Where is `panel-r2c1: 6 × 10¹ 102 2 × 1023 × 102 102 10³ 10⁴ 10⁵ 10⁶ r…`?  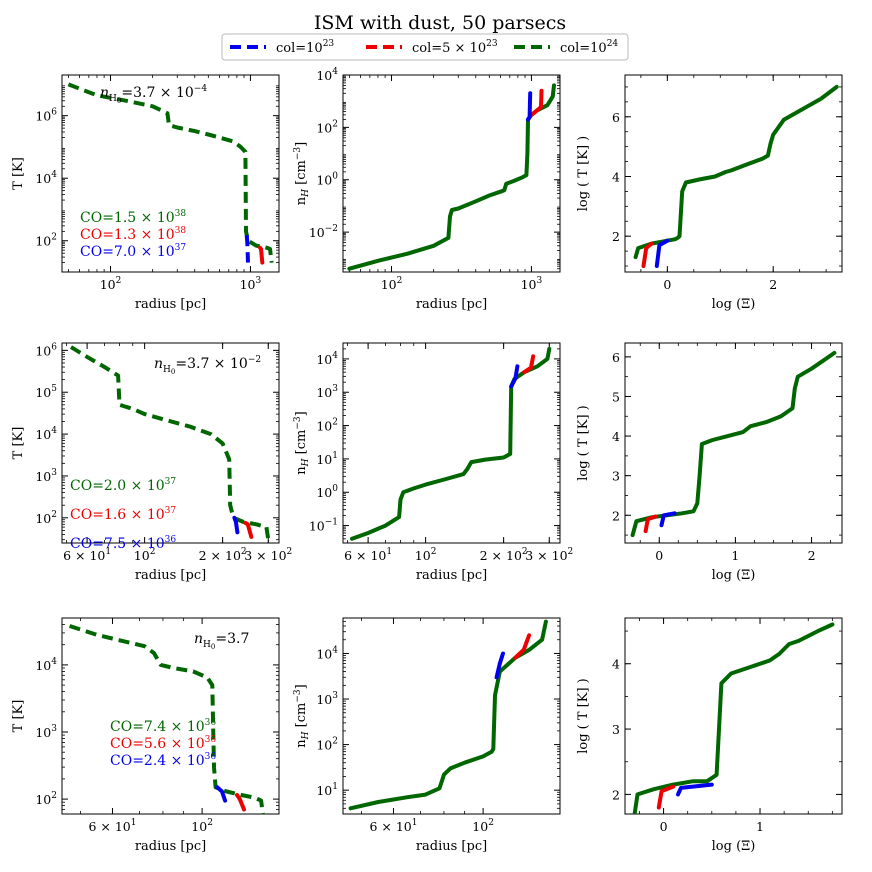 panel-r2c1: 6 × 10¹ 102 2 × 1023 × 102 102 10³ 10⁴ 10⁵ 10⁶ r… is located at coordinates (151, 462).